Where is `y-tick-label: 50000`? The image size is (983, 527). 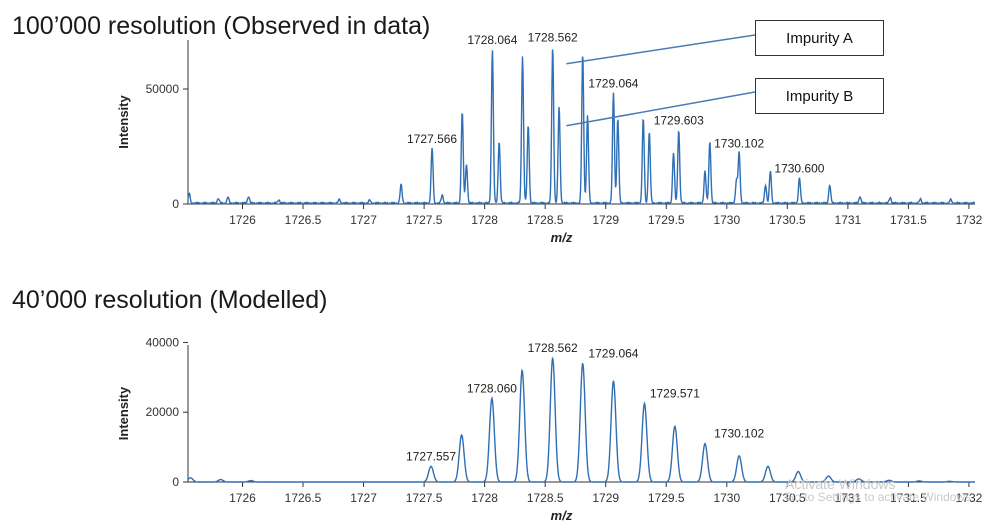 y-tick-label: 50000 is located at coordinates (163, 89).